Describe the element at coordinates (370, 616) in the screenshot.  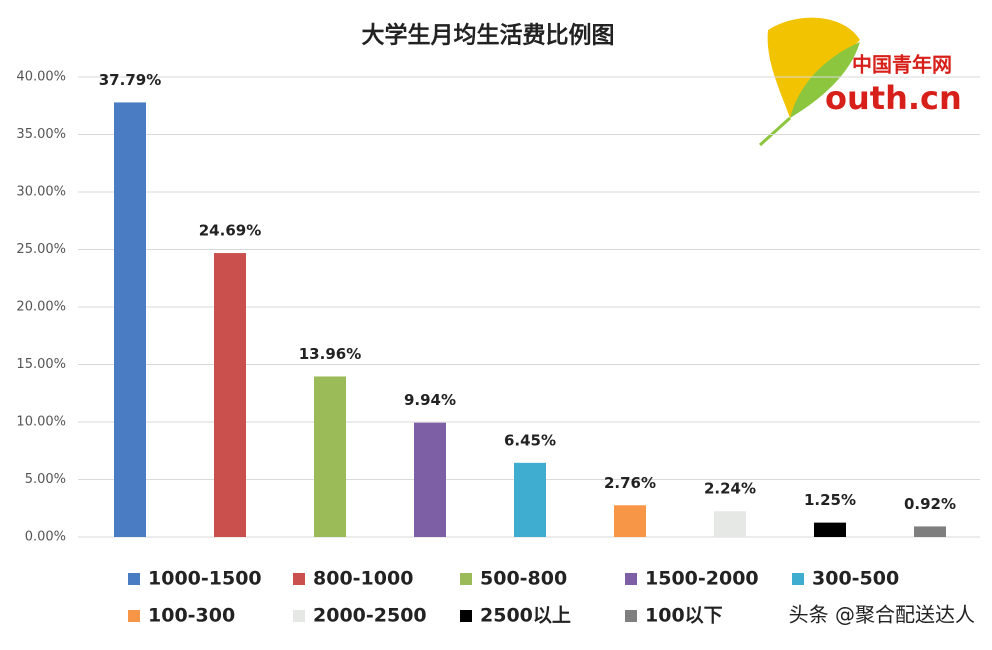
I see `legend-label: 2000-2500` at that location.